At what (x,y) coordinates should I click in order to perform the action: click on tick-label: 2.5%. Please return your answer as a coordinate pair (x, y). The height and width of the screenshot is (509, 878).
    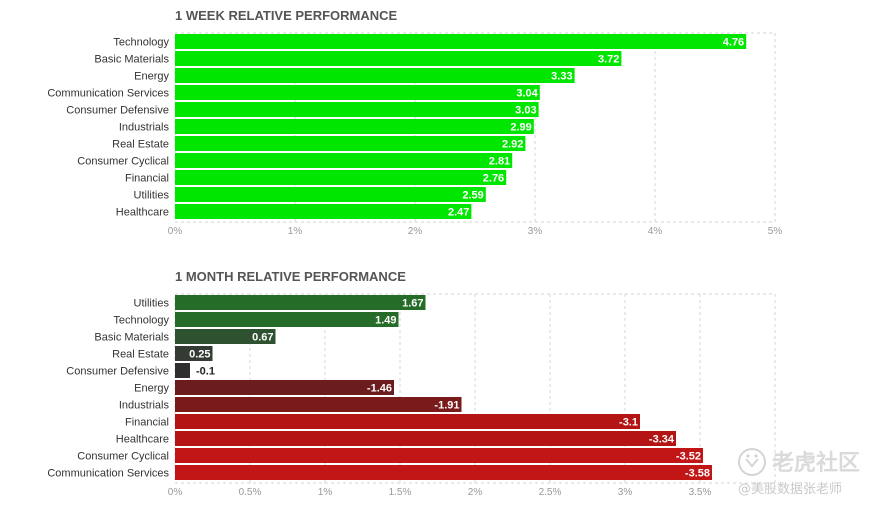
    Looking at the image, I should click on (550, 492).